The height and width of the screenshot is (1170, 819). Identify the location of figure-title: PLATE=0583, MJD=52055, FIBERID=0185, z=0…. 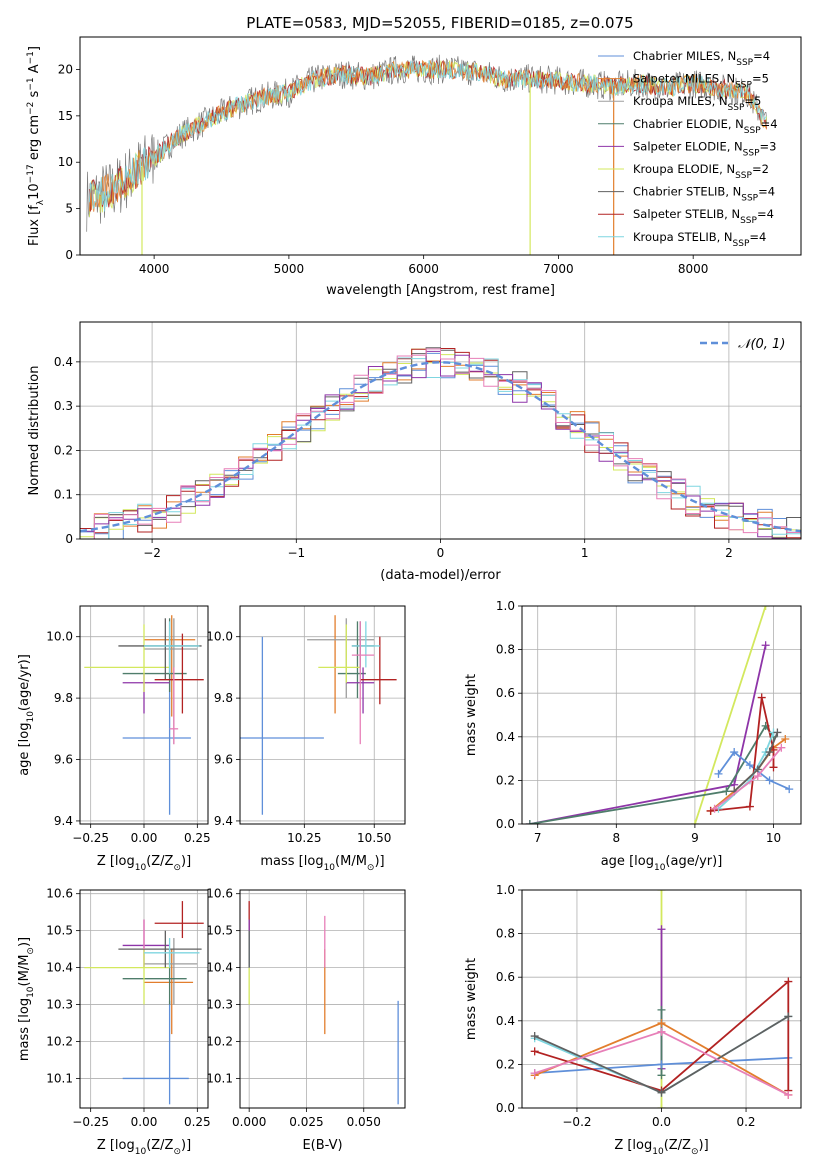
(439, 23).